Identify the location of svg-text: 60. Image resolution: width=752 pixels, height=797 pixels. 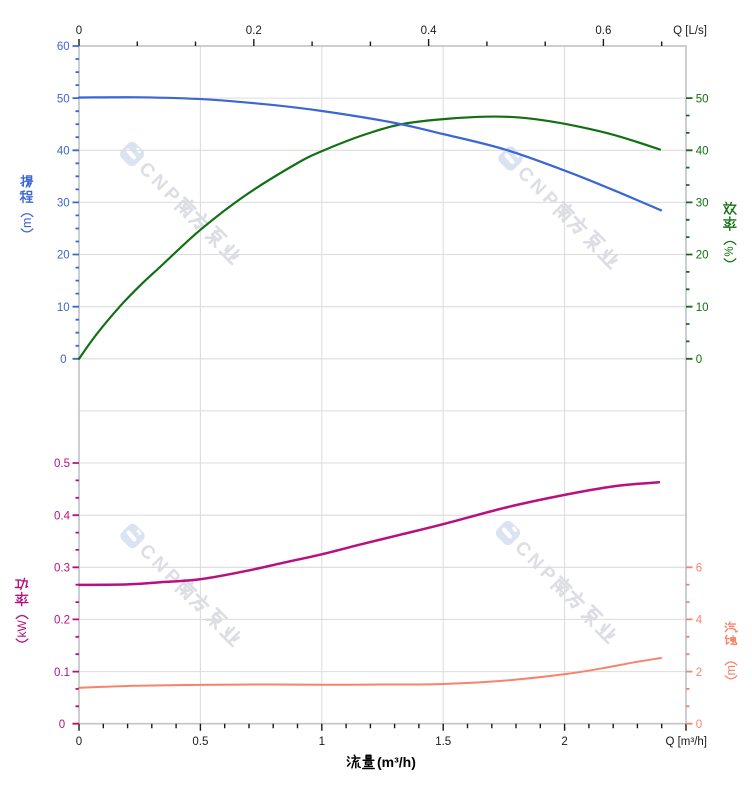
(63, 47).